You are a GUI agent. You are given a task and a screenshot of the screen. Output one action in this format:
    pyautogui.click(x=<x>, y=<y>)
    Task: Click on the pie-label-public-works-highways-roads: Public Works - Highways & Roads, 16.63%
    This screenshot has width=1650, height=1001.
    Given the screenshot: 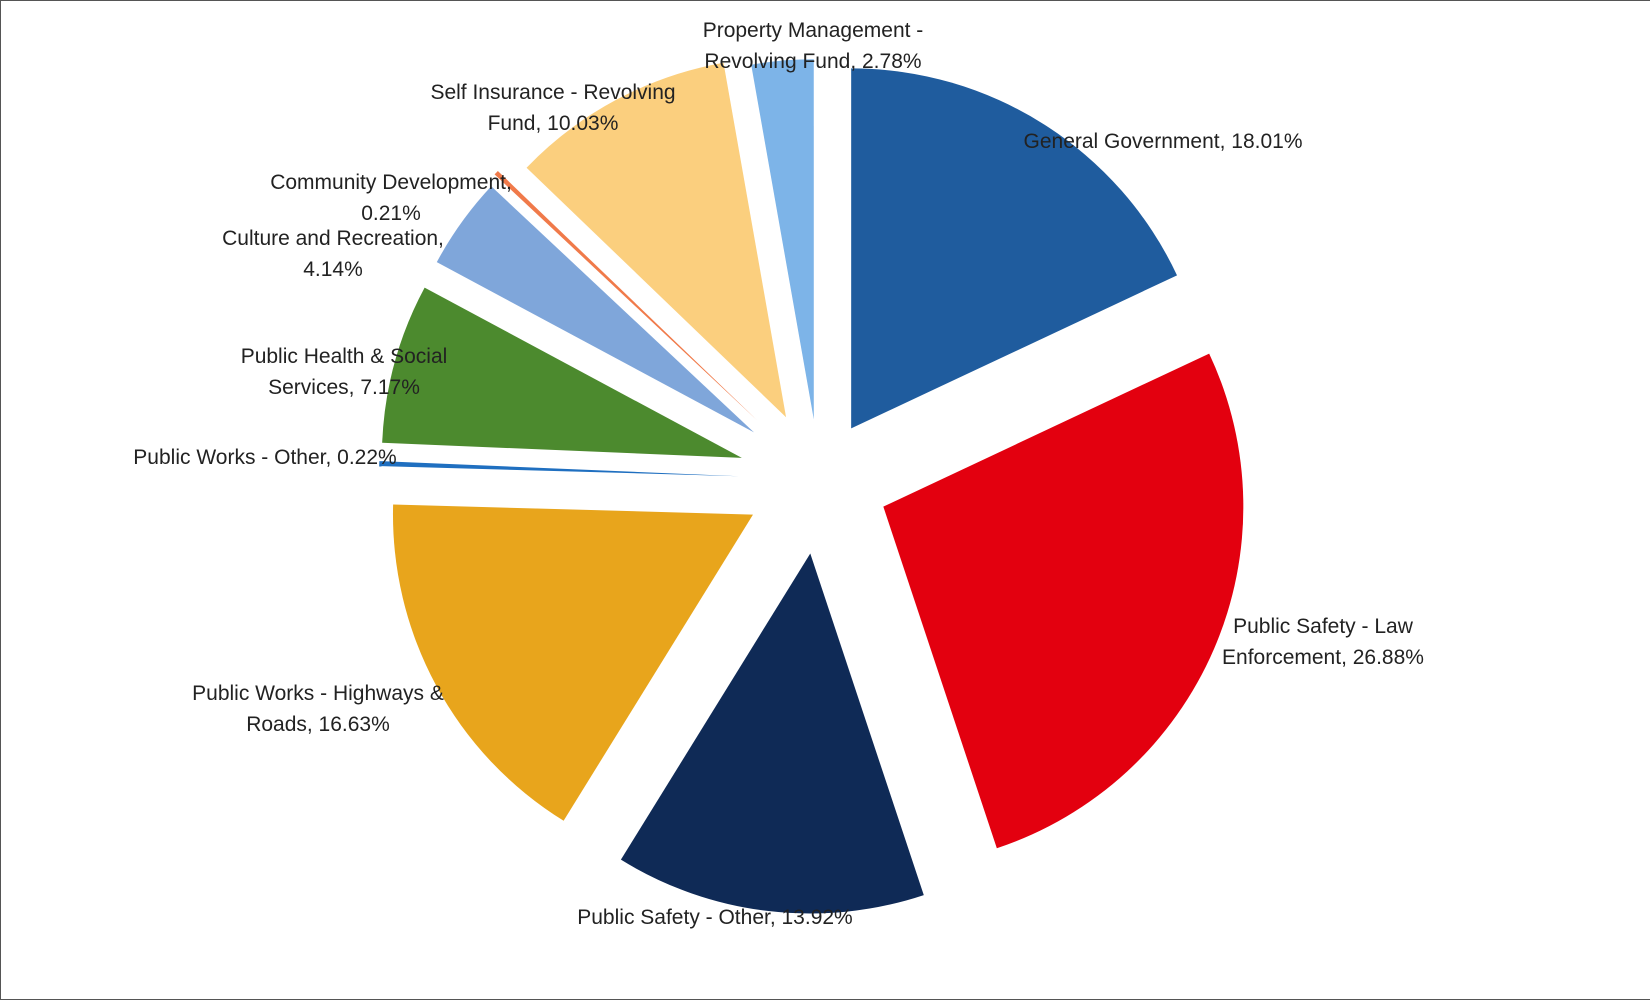 What is the action you would take?
    pyautogui.click(x=318, y=709)
    